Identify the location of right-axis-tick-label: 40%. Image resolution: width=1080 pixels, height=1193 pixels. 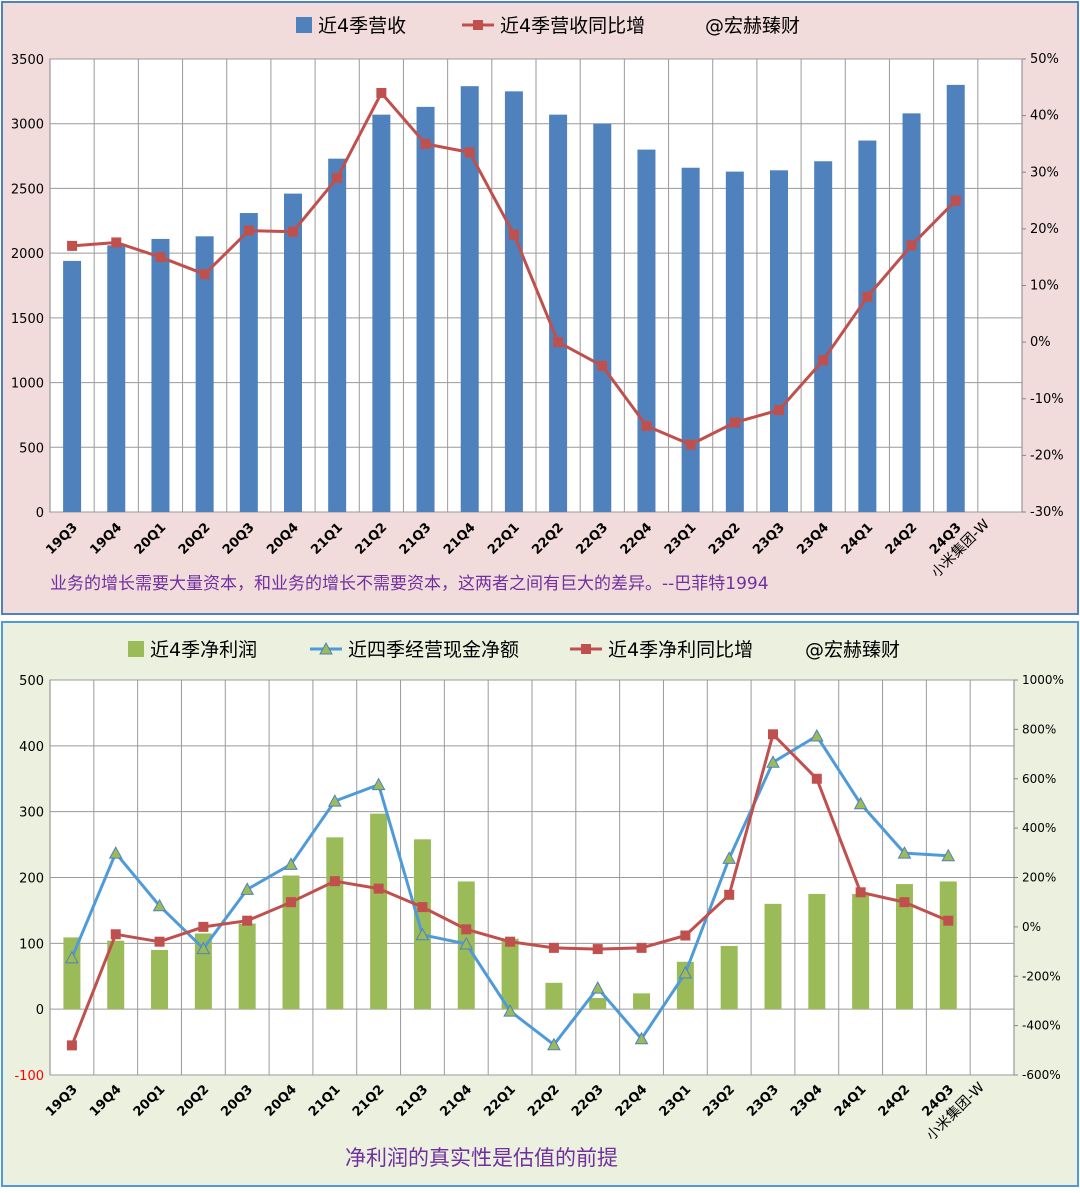
(1044, 116).